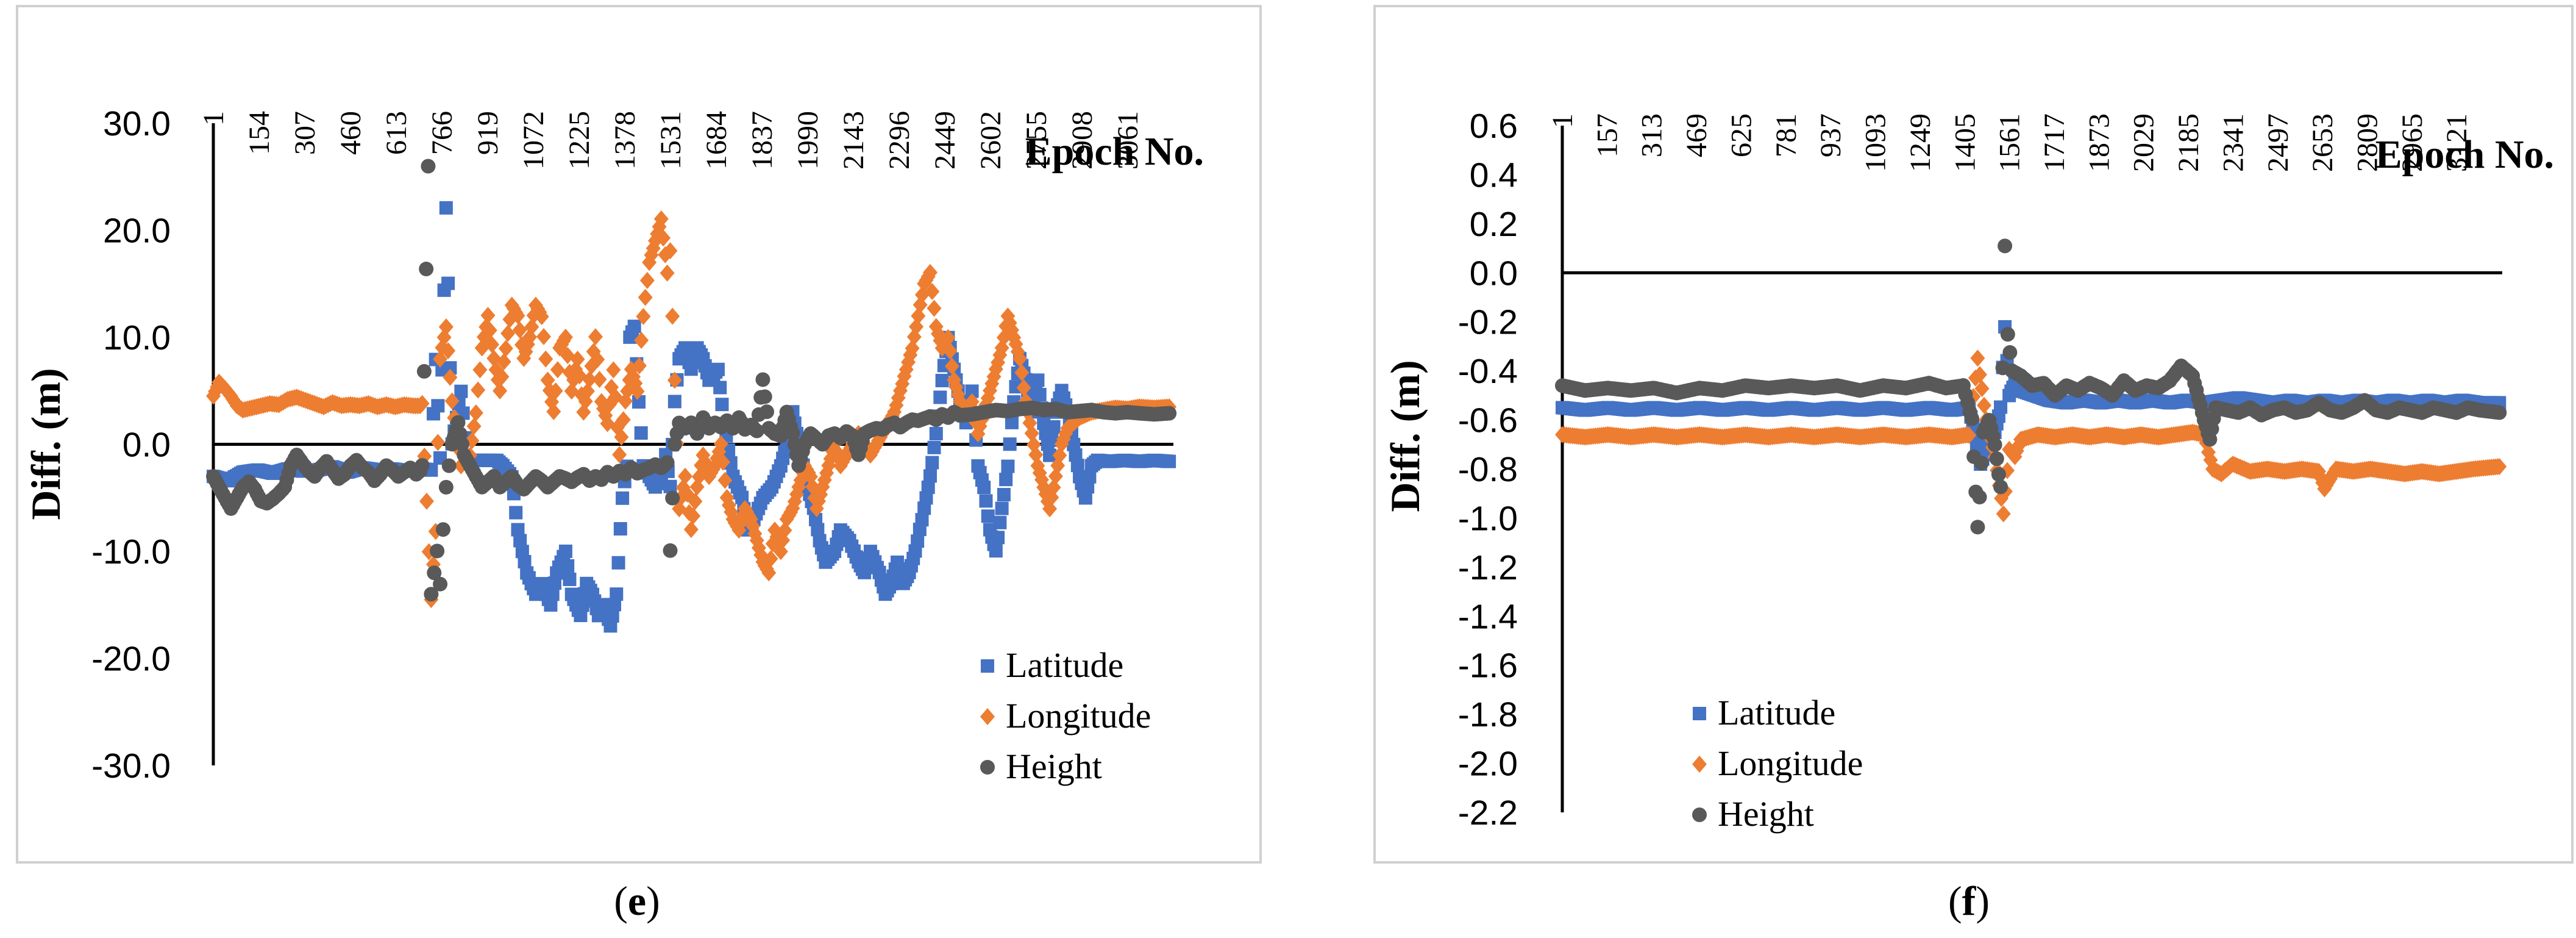  Describe the element at coordinates (1488, 322) in the screenshot. I see `y-tick-label: -0.2` at that location.